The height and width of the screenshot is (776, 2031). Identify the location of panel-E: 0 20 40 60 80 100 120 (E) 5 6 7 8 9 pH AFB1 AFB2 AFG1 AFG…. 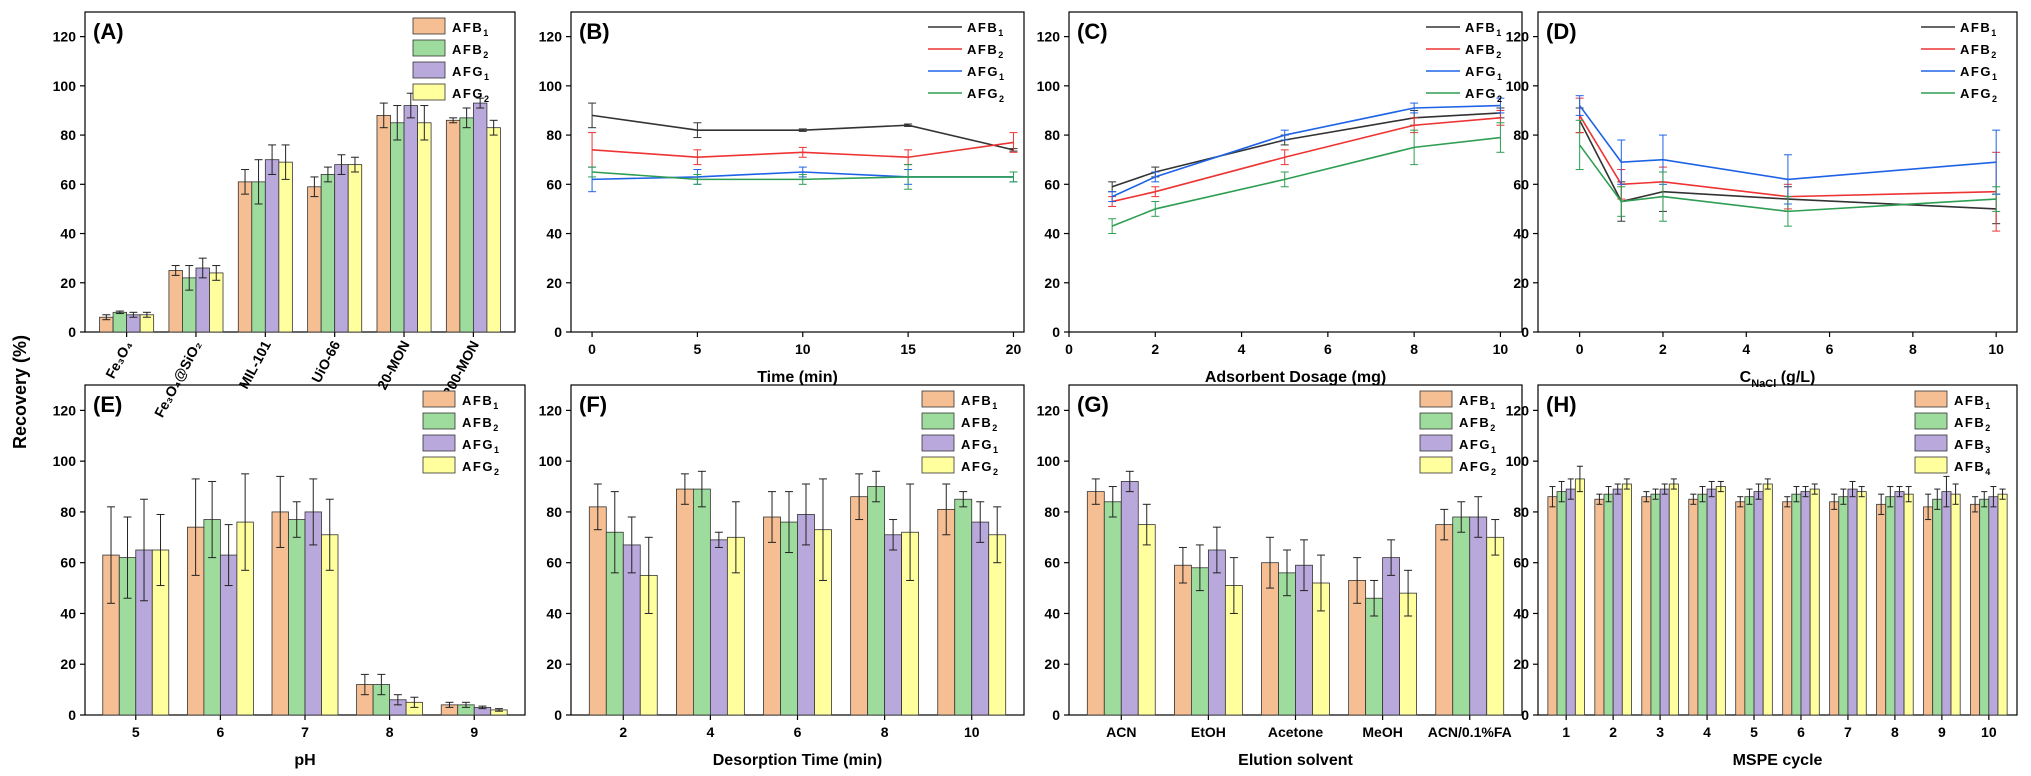
(289, 576).